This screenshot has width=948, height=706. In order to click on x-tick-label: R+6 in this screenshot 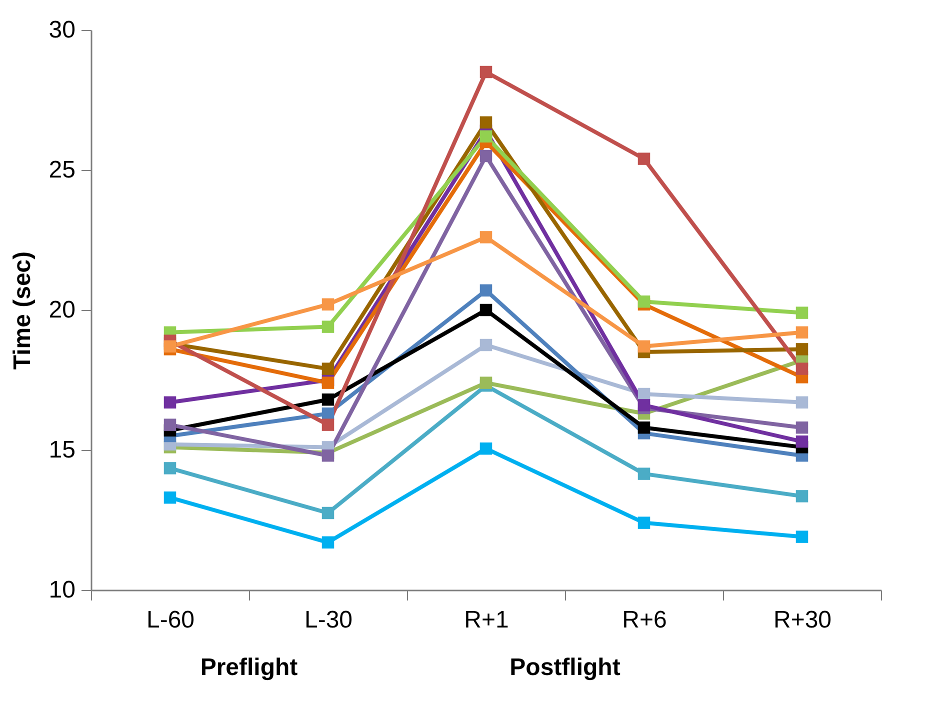, I will do `click(644, 620)`.